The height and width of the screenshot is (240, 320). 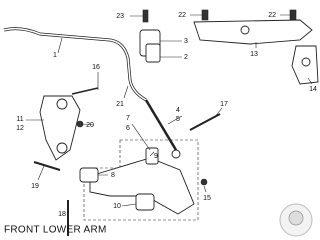 I want to click on callout-label: 18, so click(x=62, y=214).